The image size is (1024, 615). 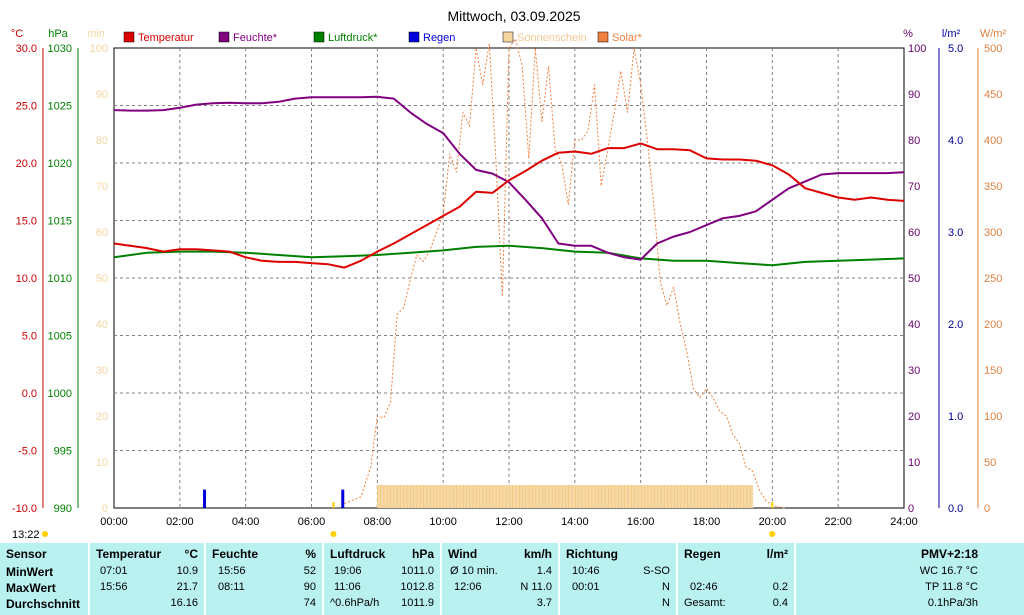 I want to click on x-tick-label: 14:00, so click(x=575, y=522).